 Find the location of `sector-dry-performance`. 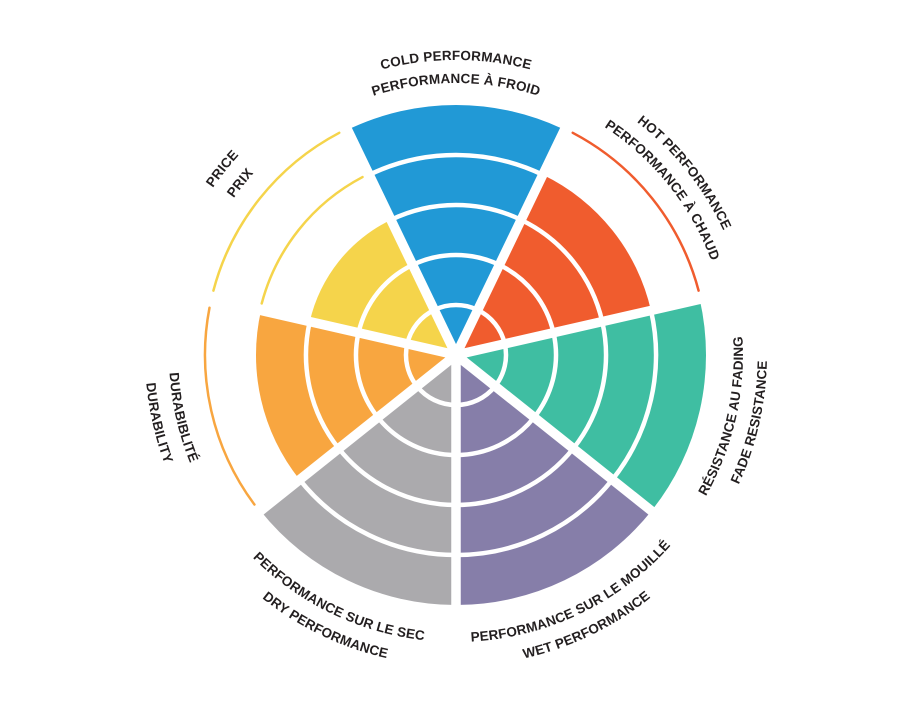

sector-dry-performance is located at coordinates (358, 480).